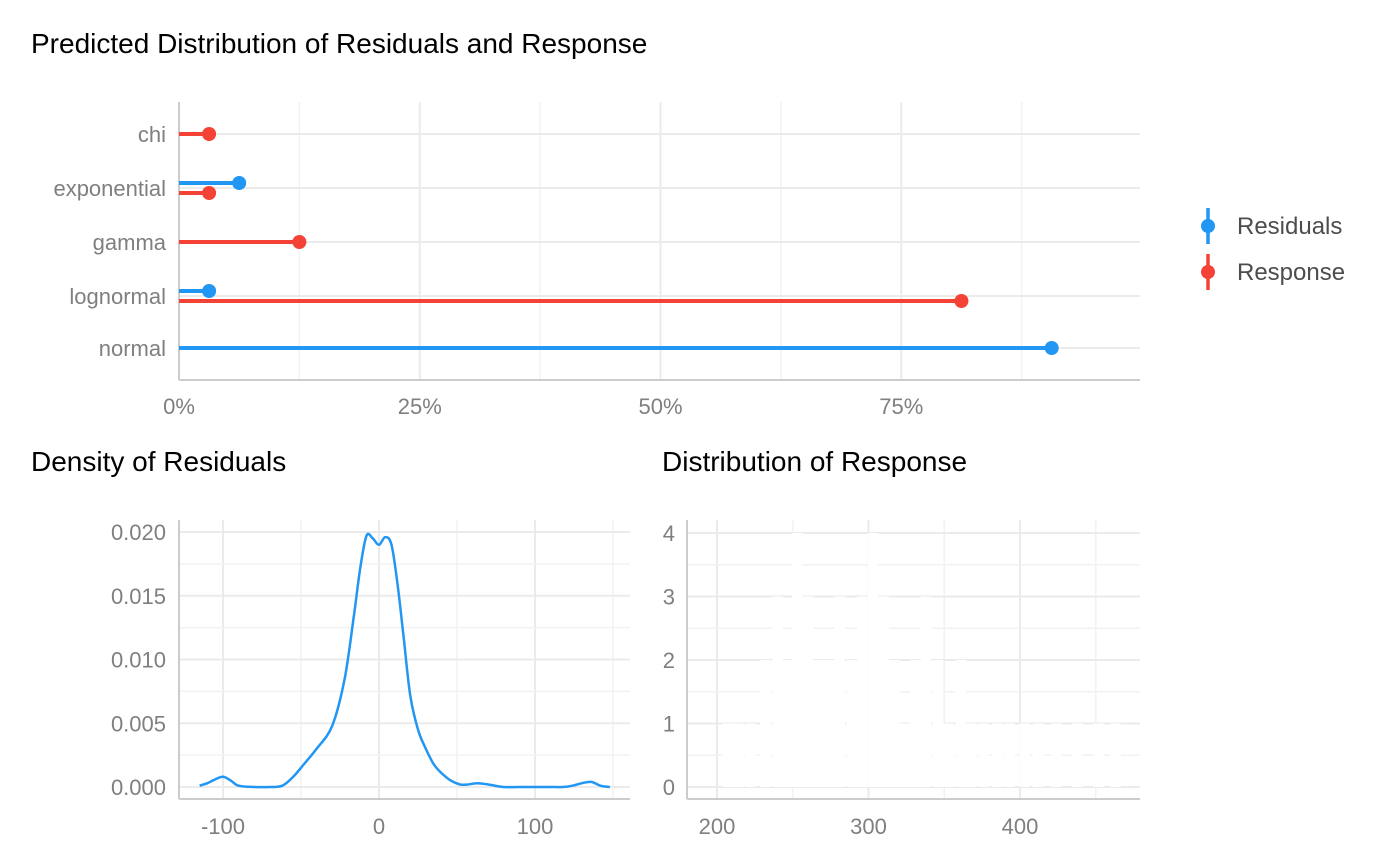 The image size is (1400, 866). Describe the element at coordinates (669, 597) in the screenshot. I see `y-tick-label: 3` at that location.